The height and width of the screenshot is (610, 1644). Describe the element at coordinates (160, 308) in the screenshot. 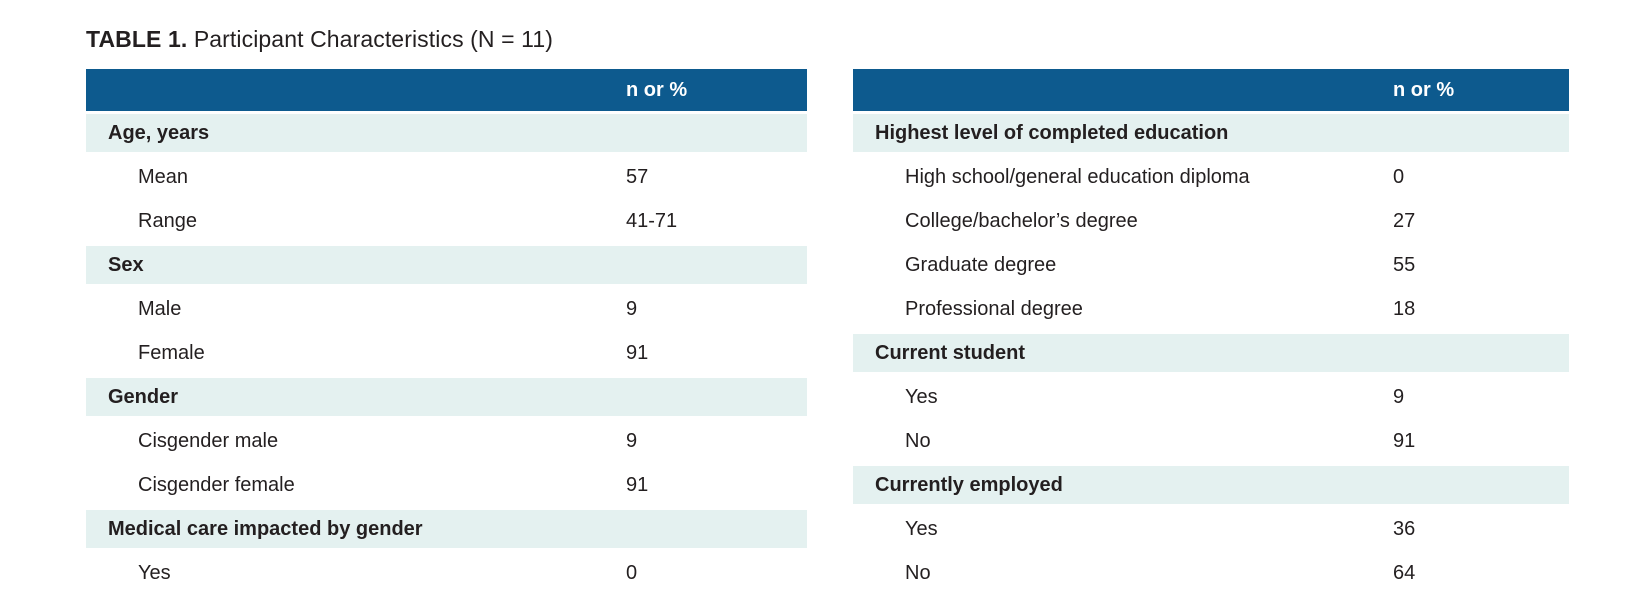

I see `row-label: Male` at that location.